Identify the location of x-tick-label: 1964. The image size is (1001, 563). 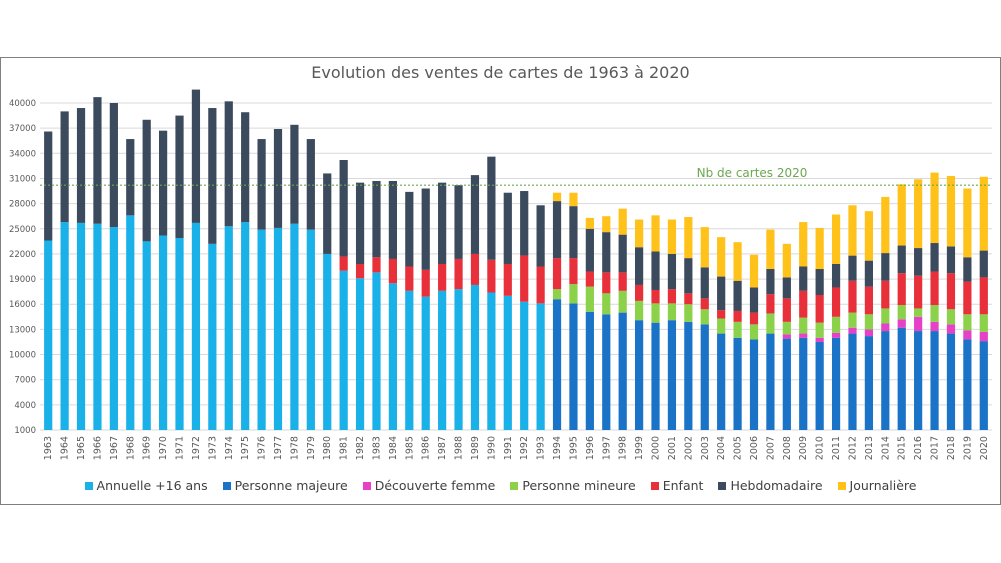
(65, 448).